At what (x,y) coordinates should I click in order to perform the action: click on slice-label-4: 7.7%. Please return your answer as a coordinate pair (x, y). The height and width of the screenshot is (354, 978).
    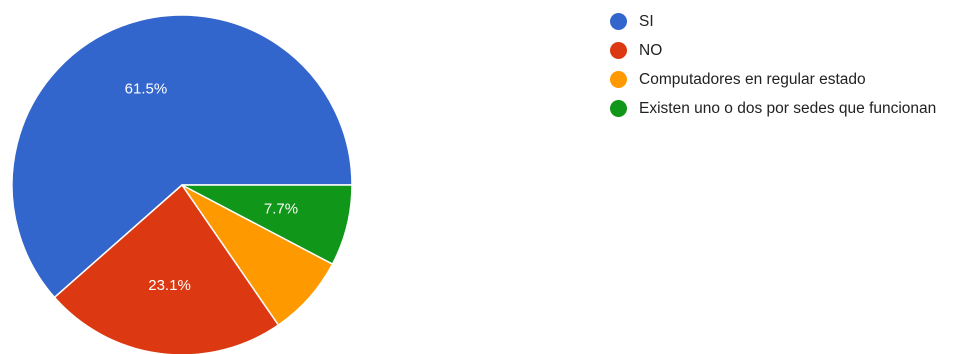
    Looking at the image, I should click on (281, 208).